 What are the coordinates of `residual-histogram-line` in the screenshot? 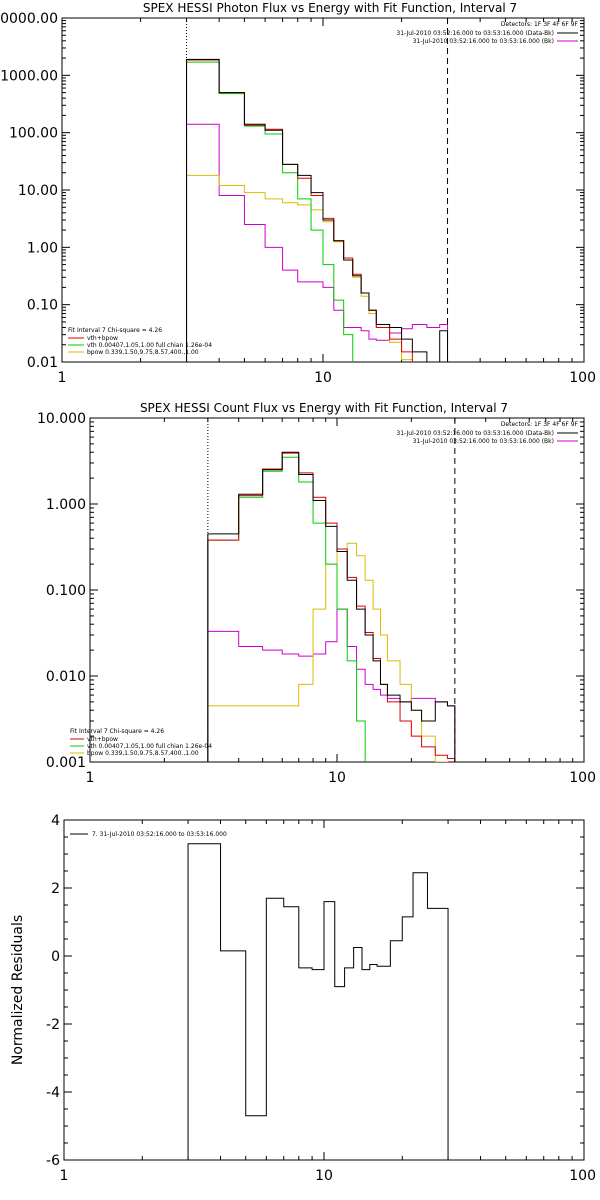 It's located at (318, 1001).